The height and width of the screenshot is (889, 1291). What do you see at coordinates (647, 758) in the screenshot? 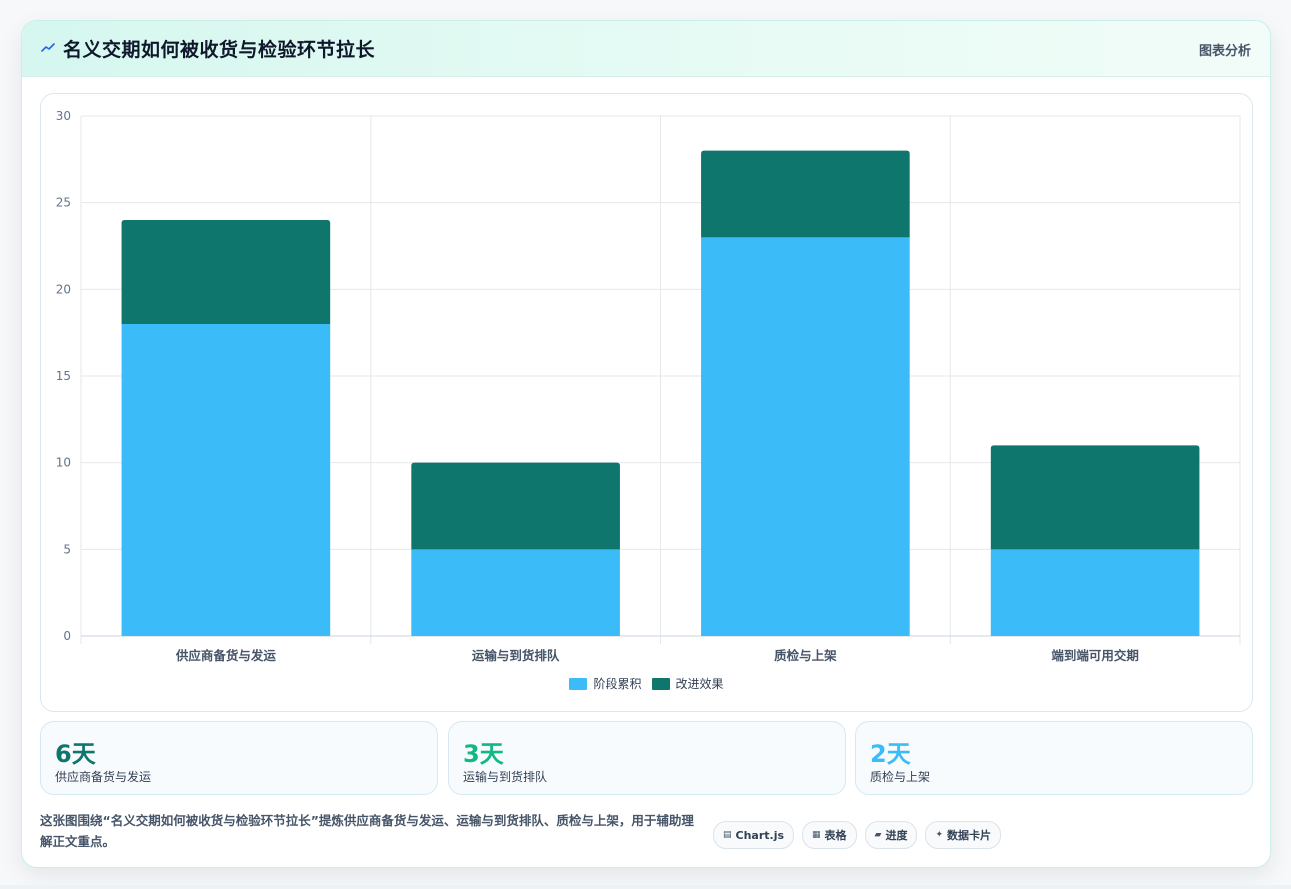
I see `stat-card-transport: 3天 运输与到货排队` at bounding box center [647, 758].